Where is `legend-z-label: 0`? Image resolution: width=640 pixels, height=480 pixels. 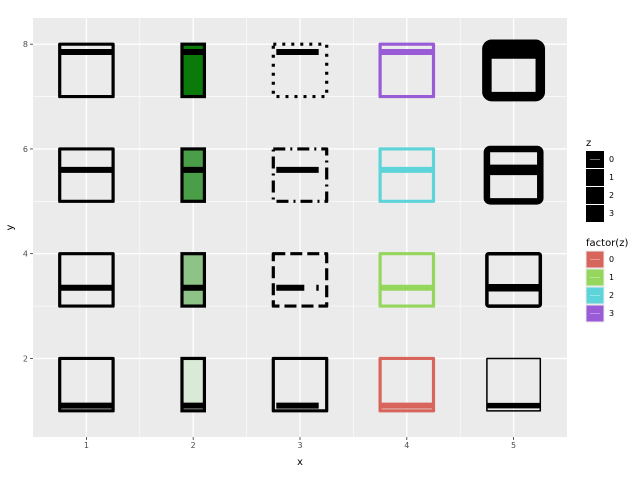 legend-z-label: 0 is located at coordinates (611, 159).